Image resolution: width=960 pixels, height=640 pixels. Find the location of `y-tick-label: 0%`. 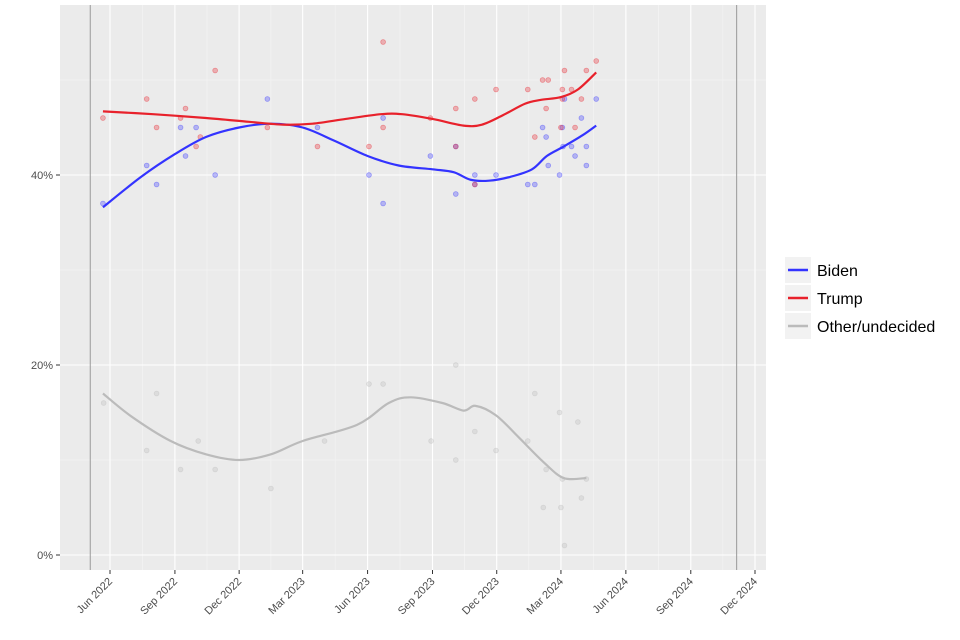

y-tick-label: 0% is located at coordinates (45, 556).